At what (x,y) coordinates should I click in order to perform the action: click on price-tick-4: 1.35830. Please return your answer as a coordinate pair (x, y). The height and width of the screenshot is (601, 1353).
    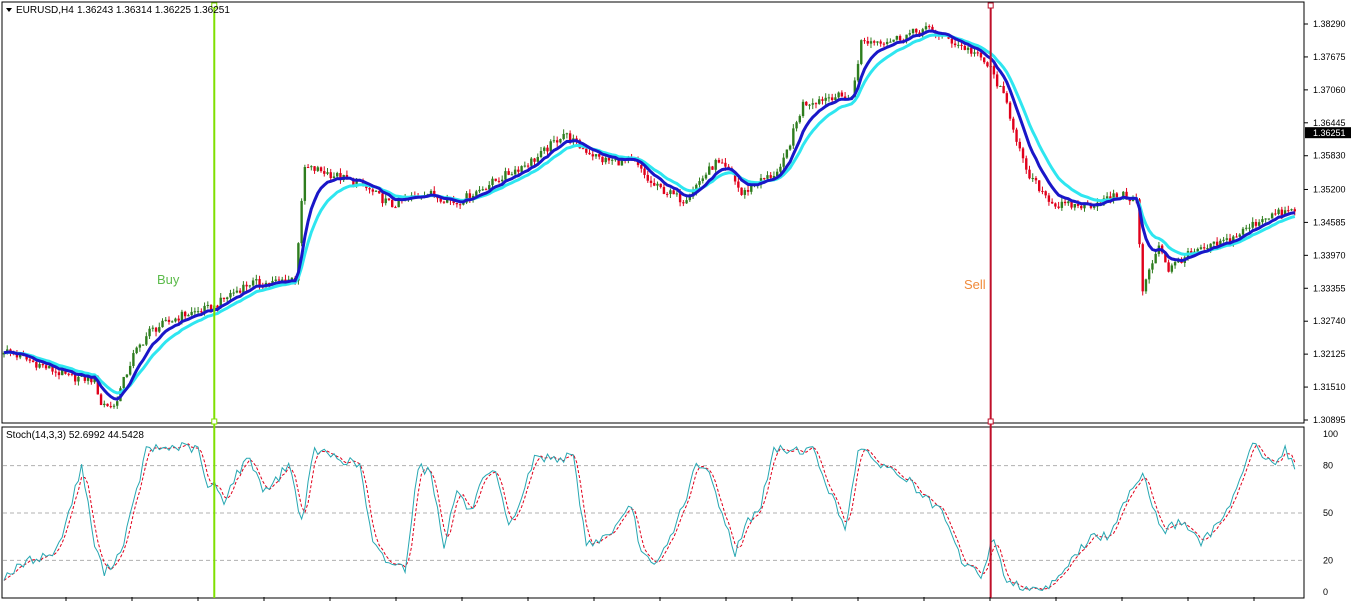
    Looking at the image, I should click on (1329, 156).